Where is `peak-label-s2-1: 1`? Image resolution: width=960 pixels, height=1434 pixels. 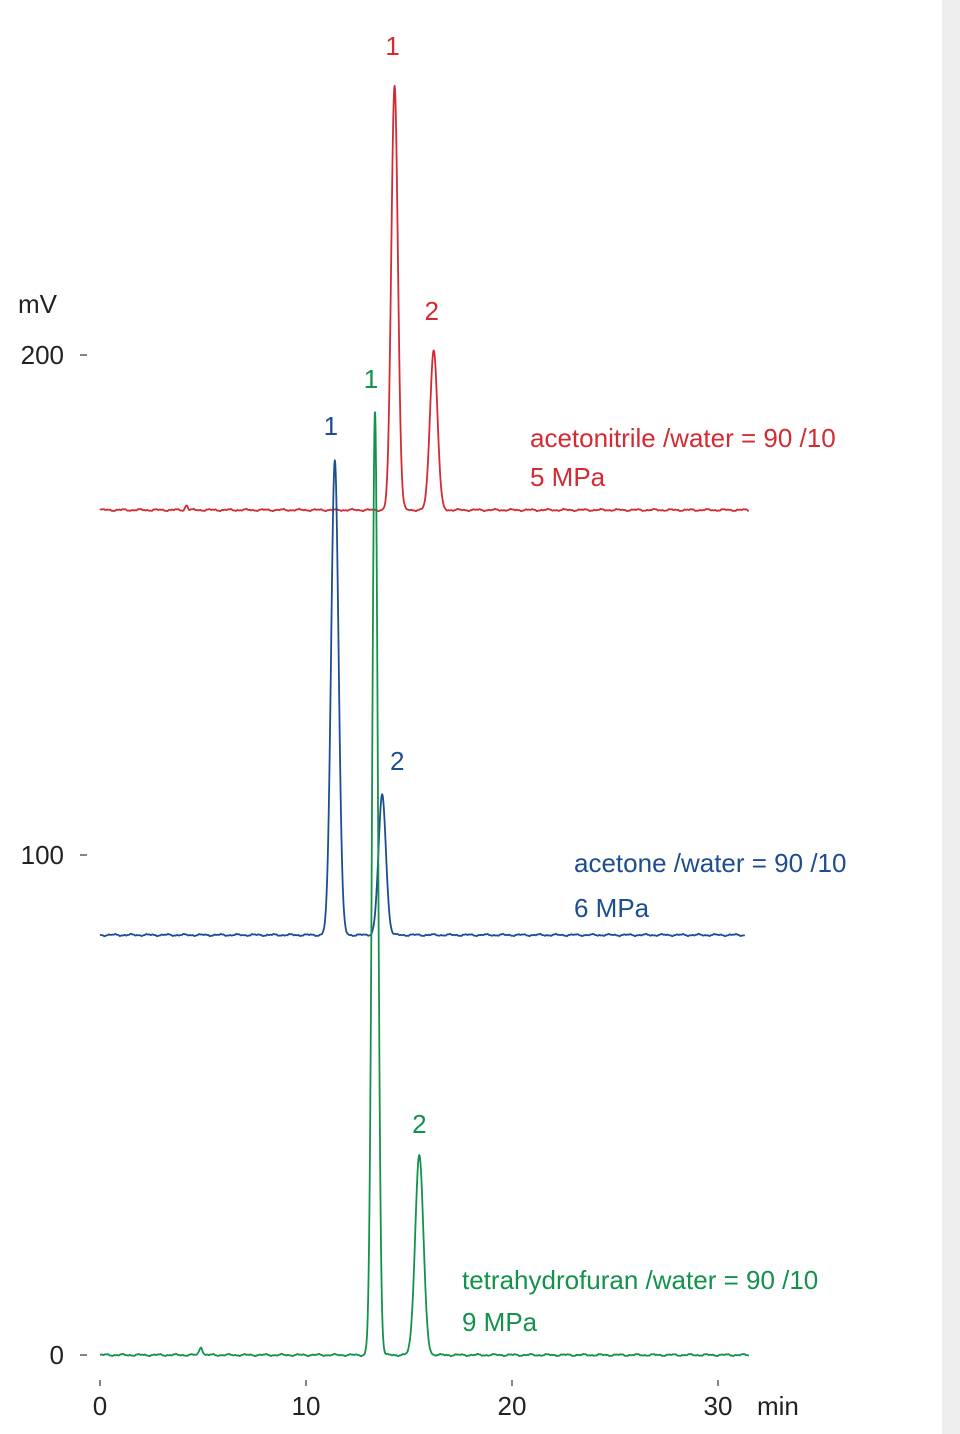
peak-label-s2-1: 1 is located at coordinates (331, 426).